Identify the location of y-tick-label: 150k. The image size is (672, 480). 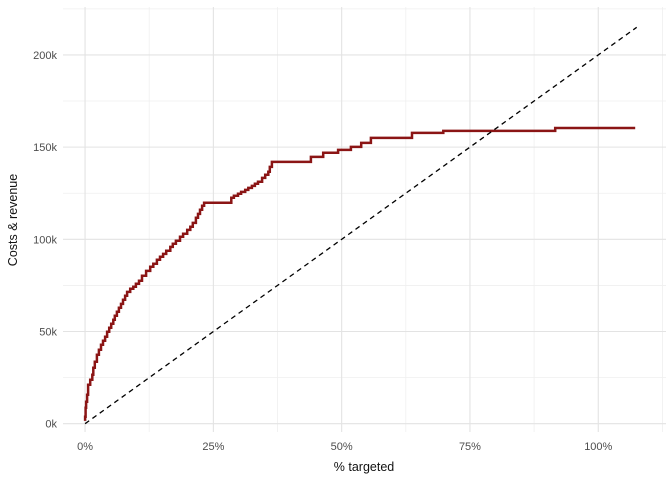
(45, 148).